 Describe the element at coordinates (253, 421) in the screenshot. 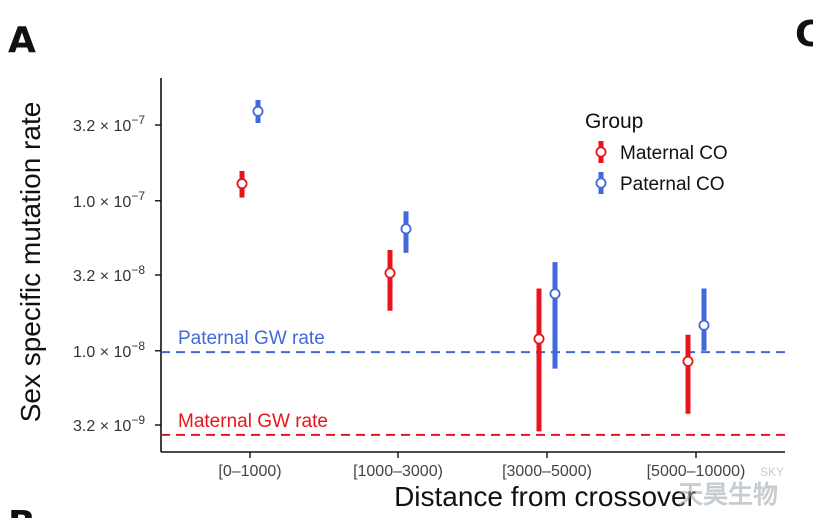

I see `reference-line-label: Maternal GW rate` at that location.